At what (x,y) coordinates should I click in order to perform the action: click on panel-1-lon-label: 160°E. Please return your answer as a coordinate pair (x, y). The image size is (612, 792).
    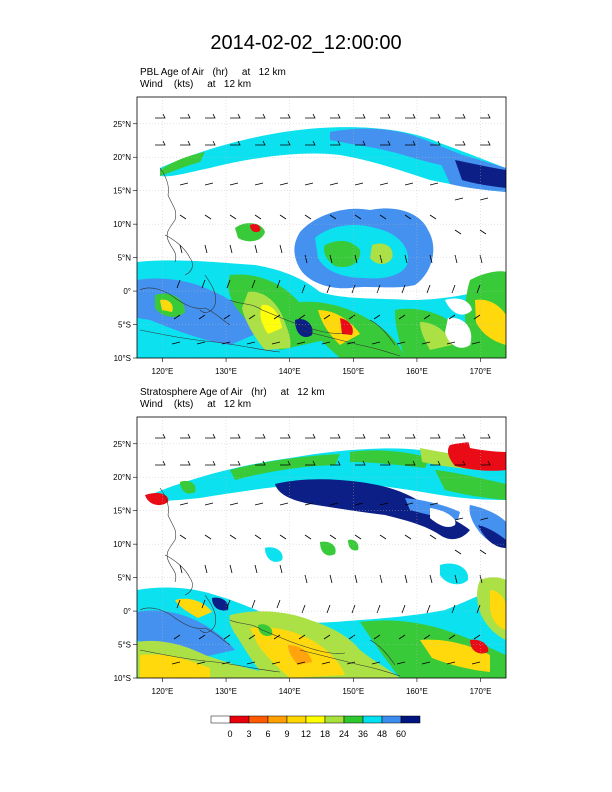
    Looking at the image, I should click on (417, 371).